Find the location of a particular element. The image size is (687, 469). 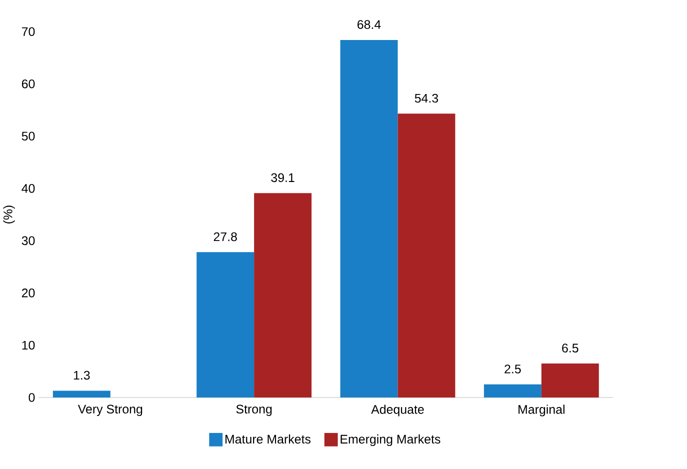

x-tick-label: Strong is located at coordinates (254, 410).